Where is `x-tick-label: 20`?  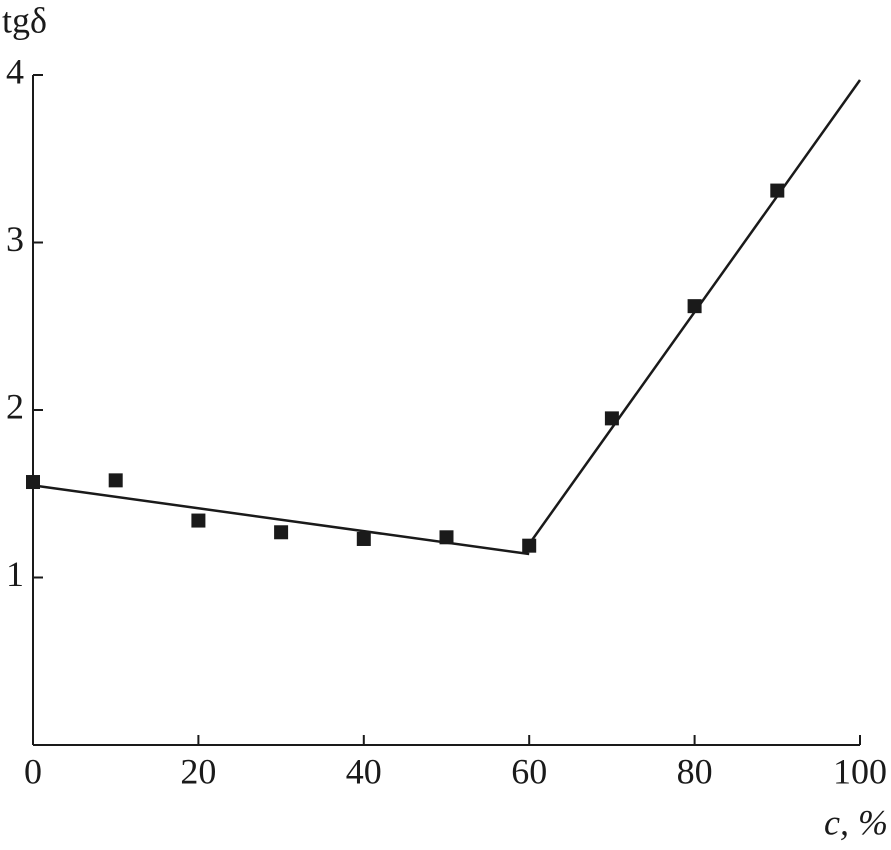 x-tick-label: 20 is located at coordinates (198, 771).